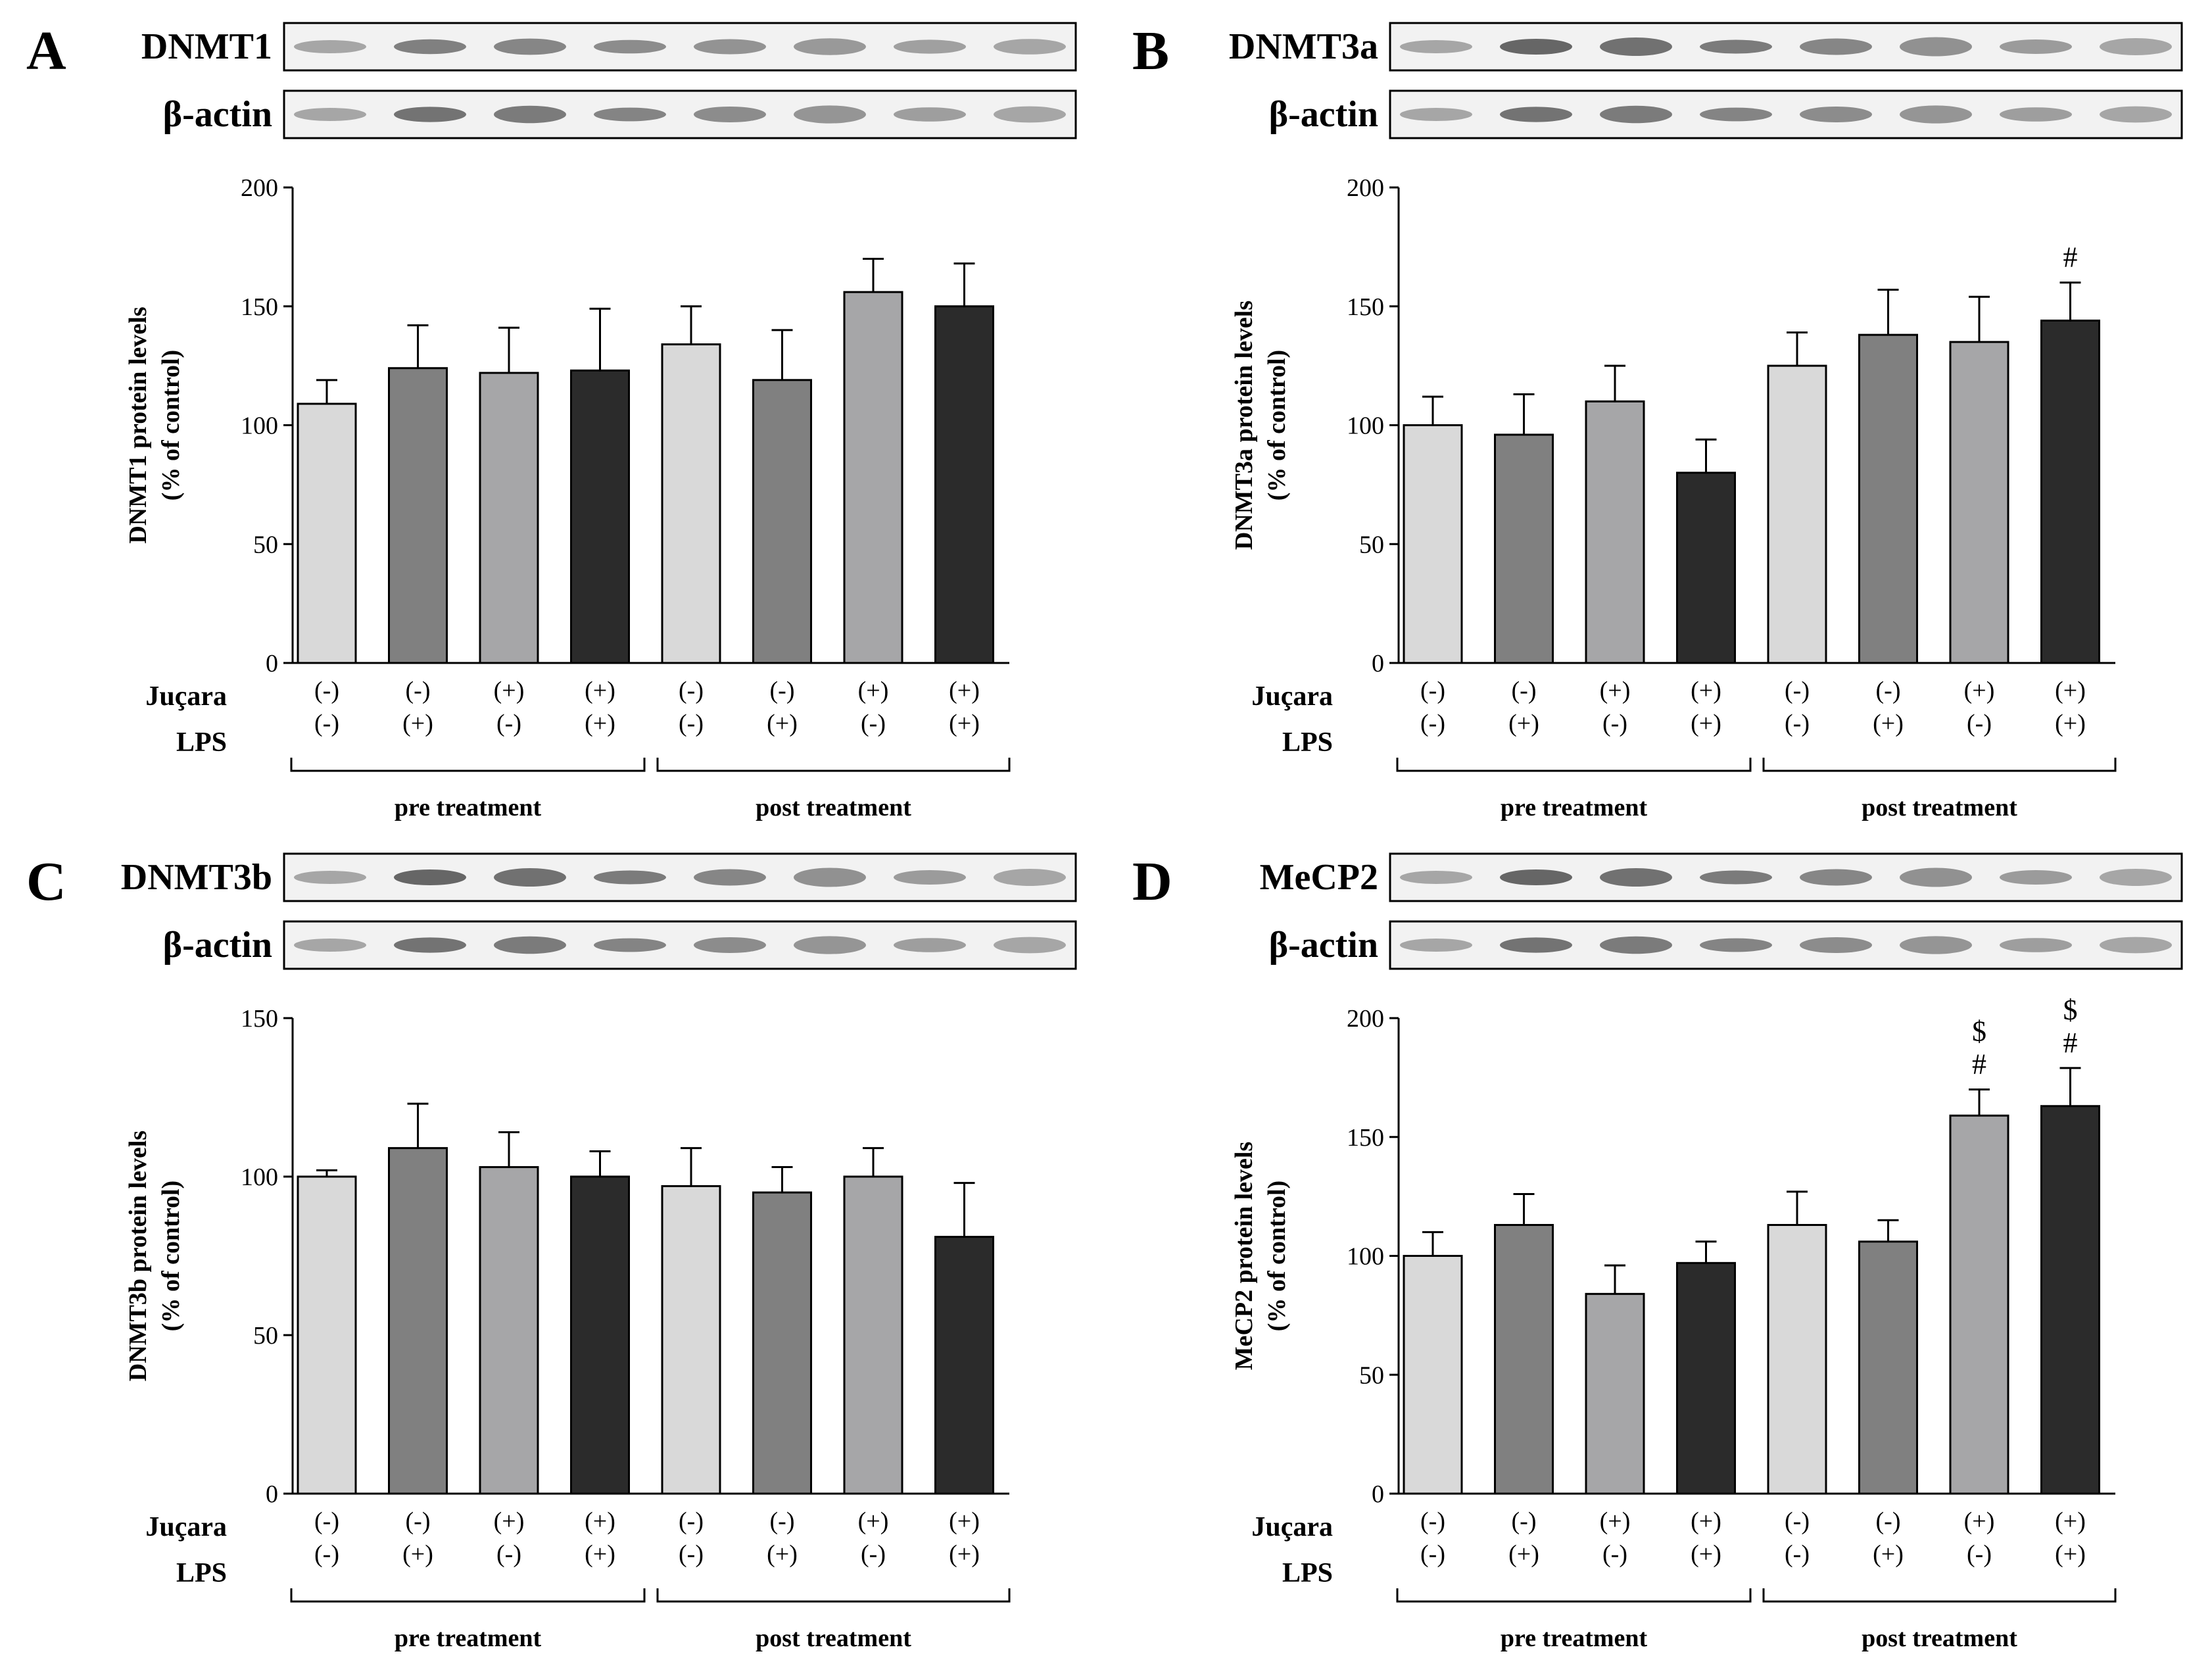 The height and width of the screenshot is (1662, 2212). I want to click on panel-a-target-label: DNMT1, so click(206, 46).